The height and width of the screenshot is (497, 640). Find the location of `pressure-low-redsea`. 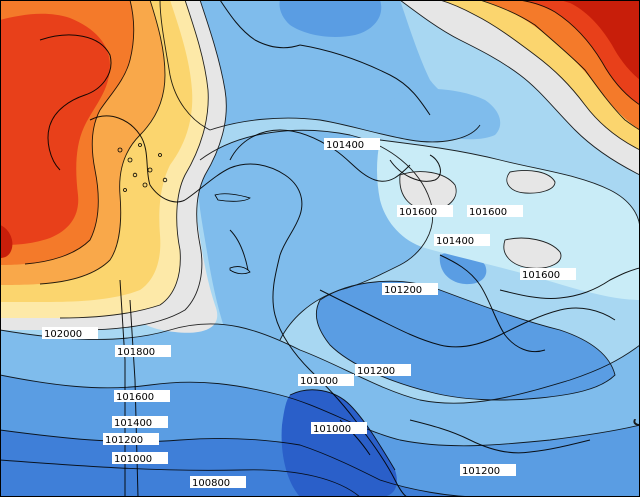

pressure-low-redsea is located at coordinates (339, 443).